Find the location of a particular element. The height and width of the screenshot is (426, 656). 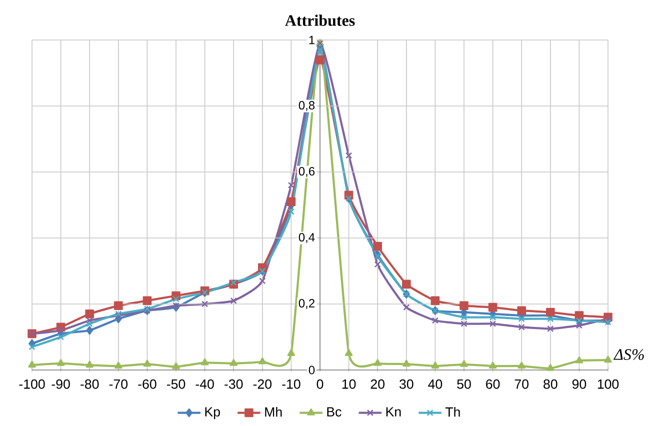

y-tick-label: 1 is located at coordinates (311, 40).